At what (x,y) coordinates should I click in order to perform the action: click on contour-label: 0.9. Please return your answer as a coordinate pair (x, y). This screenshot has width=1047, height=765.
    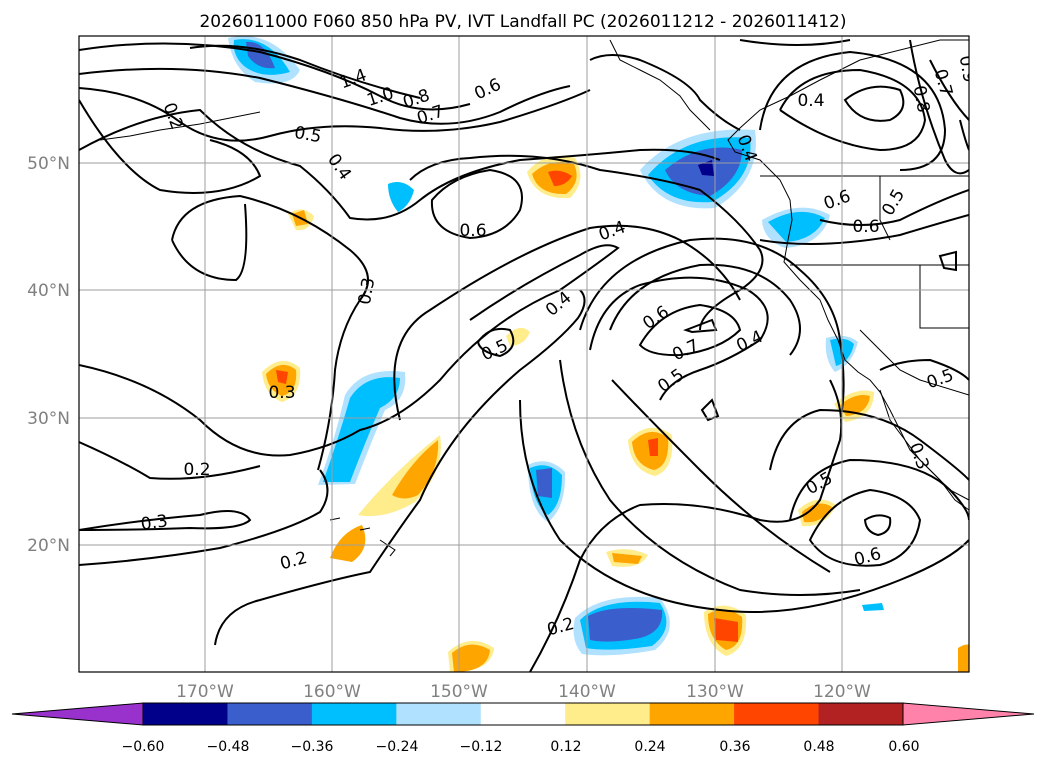
    Looking at the image, I should click on (967, 69).